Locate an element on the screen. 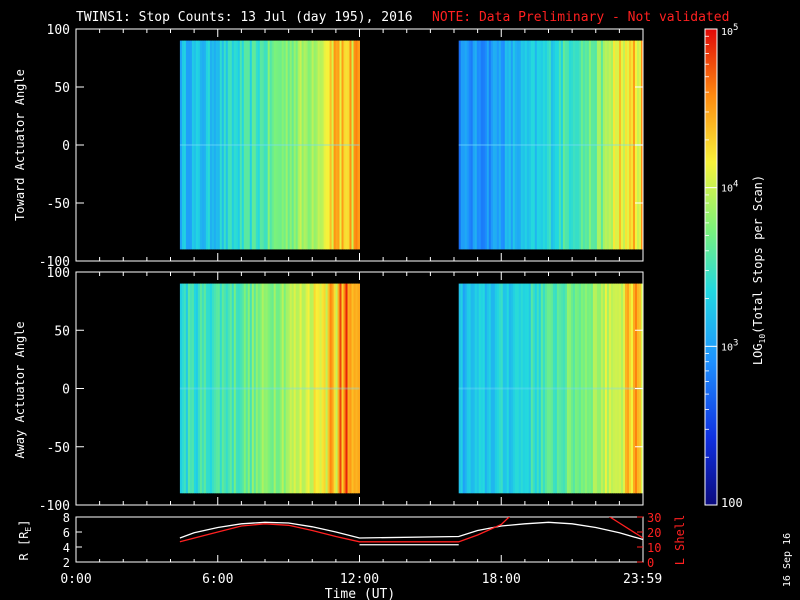 The width and height of the screenshot is (800, 600). colorbar-tick-label: 10⁵ is located at coordinates (729, 30).